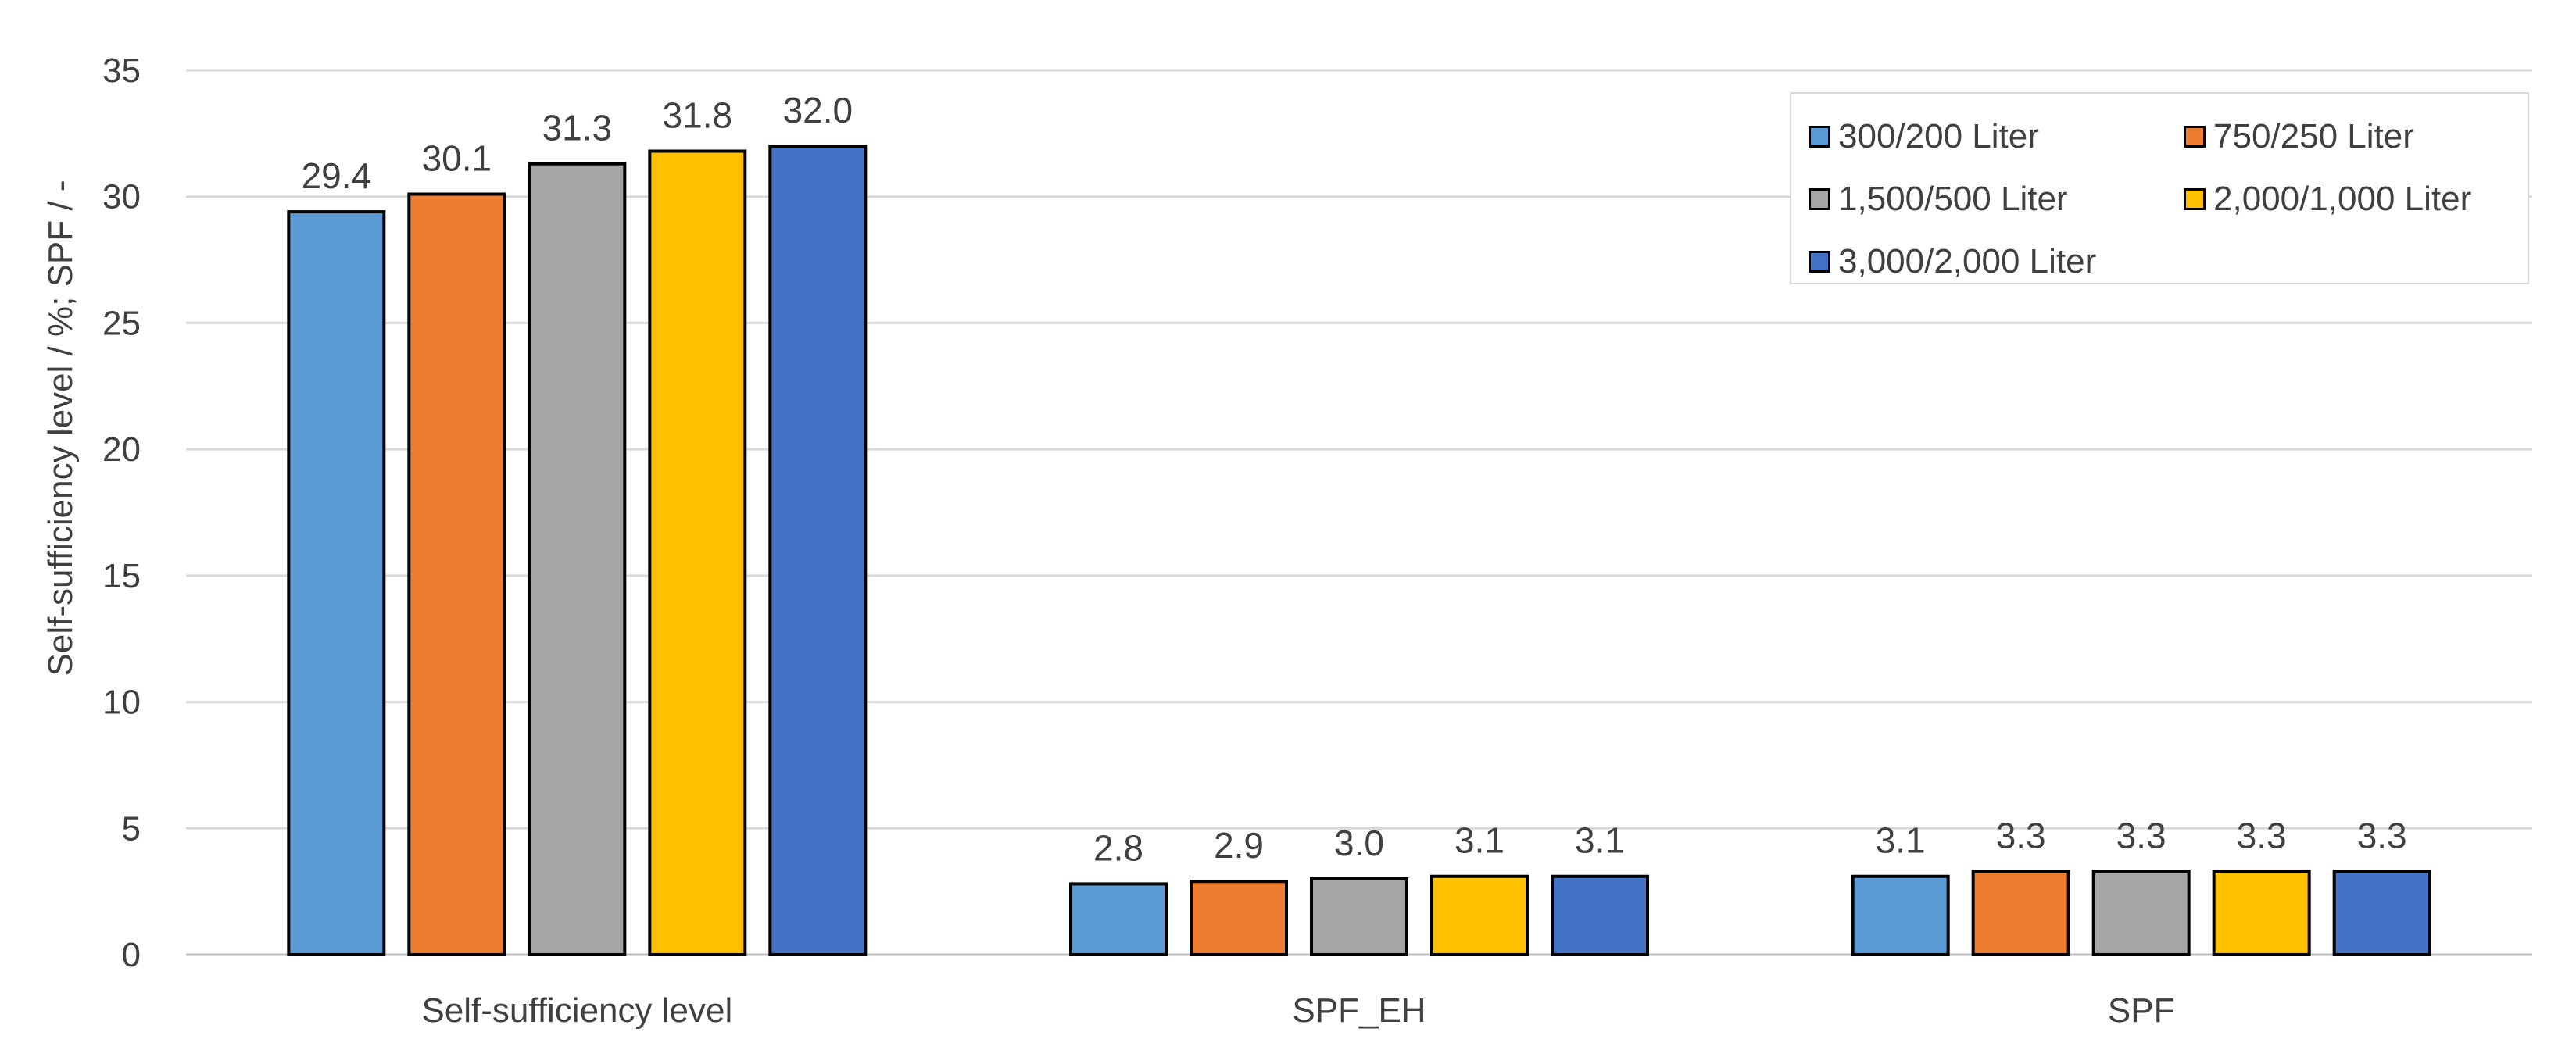 This screenshot has height=1057, width=2576. I want to click on x-category-label-spf-eh: SPF_EH, so click(1359, 1010).